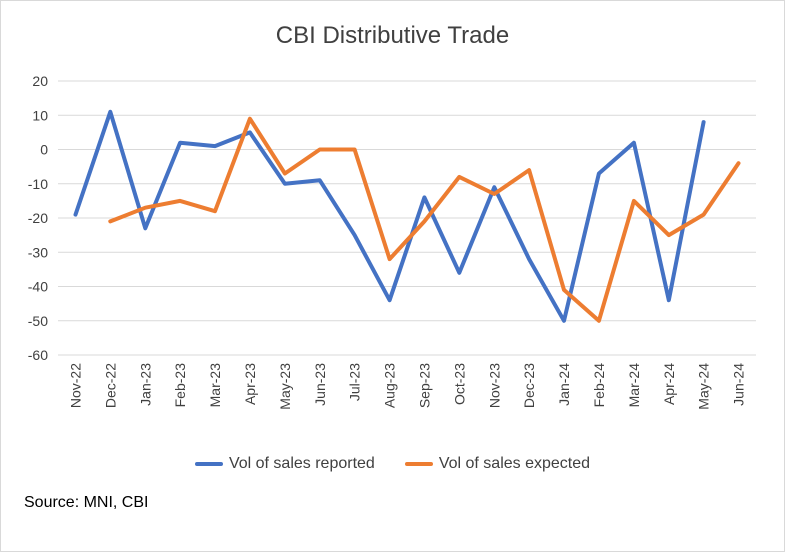  What do you see at coordinates (424, 385) in the screenshot?
I see `x-tick-label: Sep-23` at bounding box center [424, 385].